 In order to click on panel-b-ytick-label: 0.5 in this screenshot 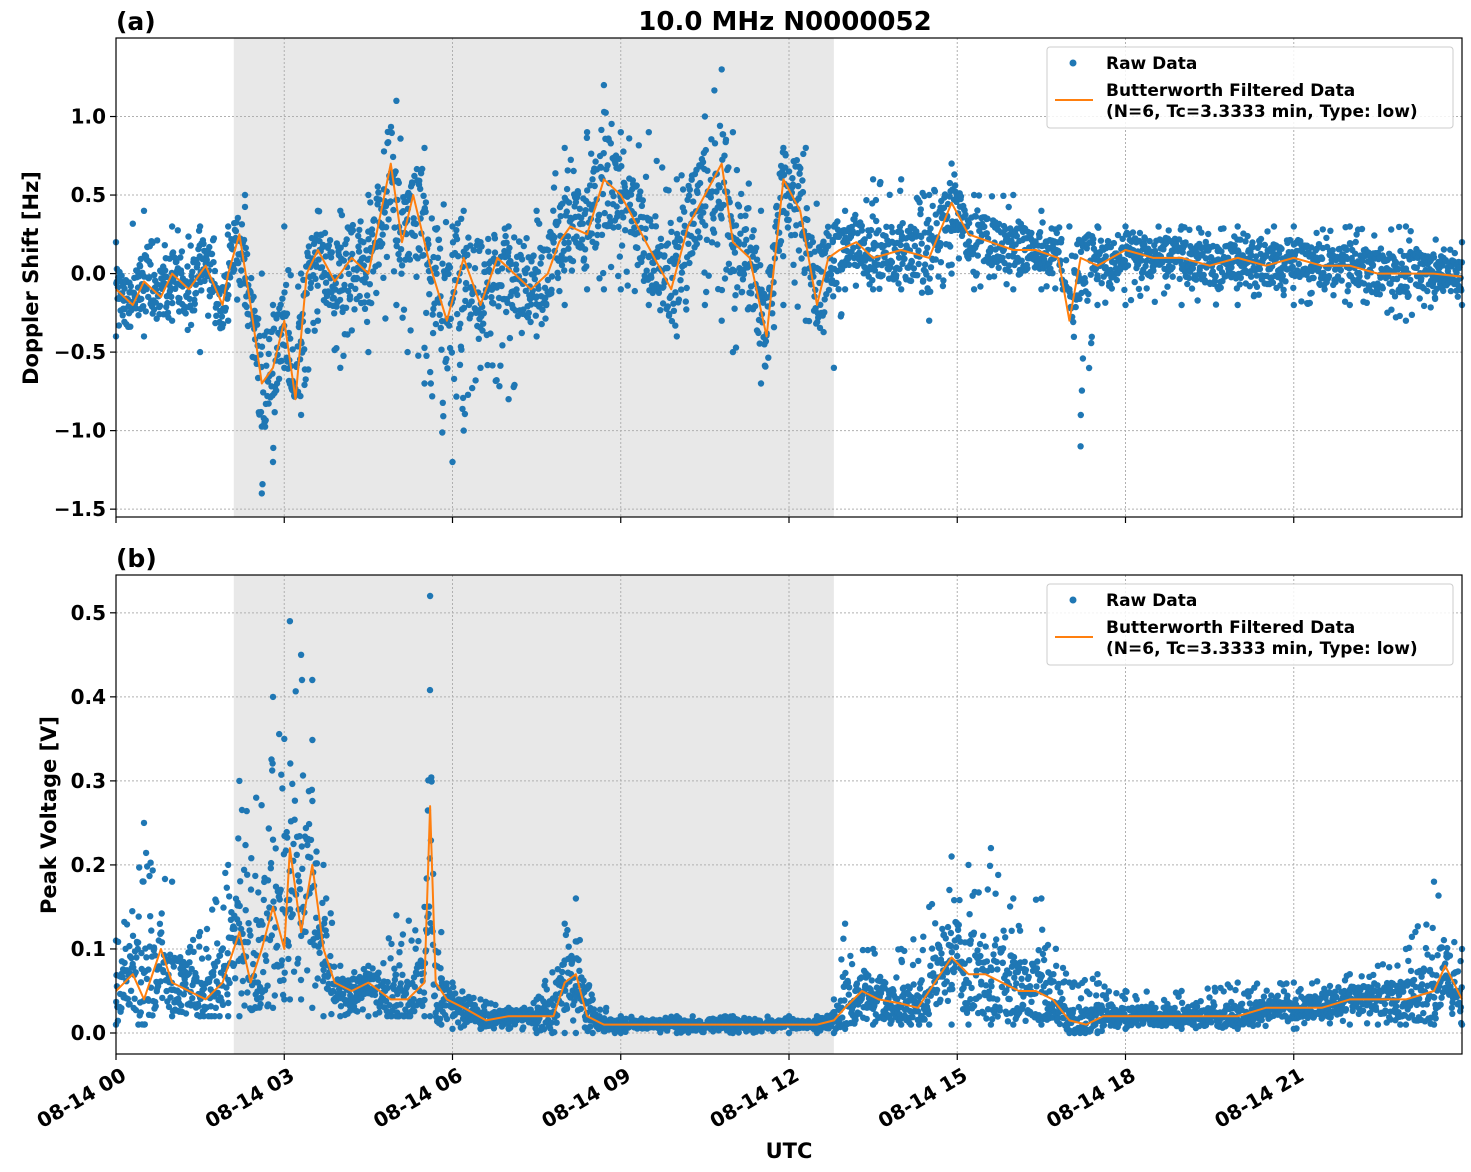, I will do `click(88, 613)`.